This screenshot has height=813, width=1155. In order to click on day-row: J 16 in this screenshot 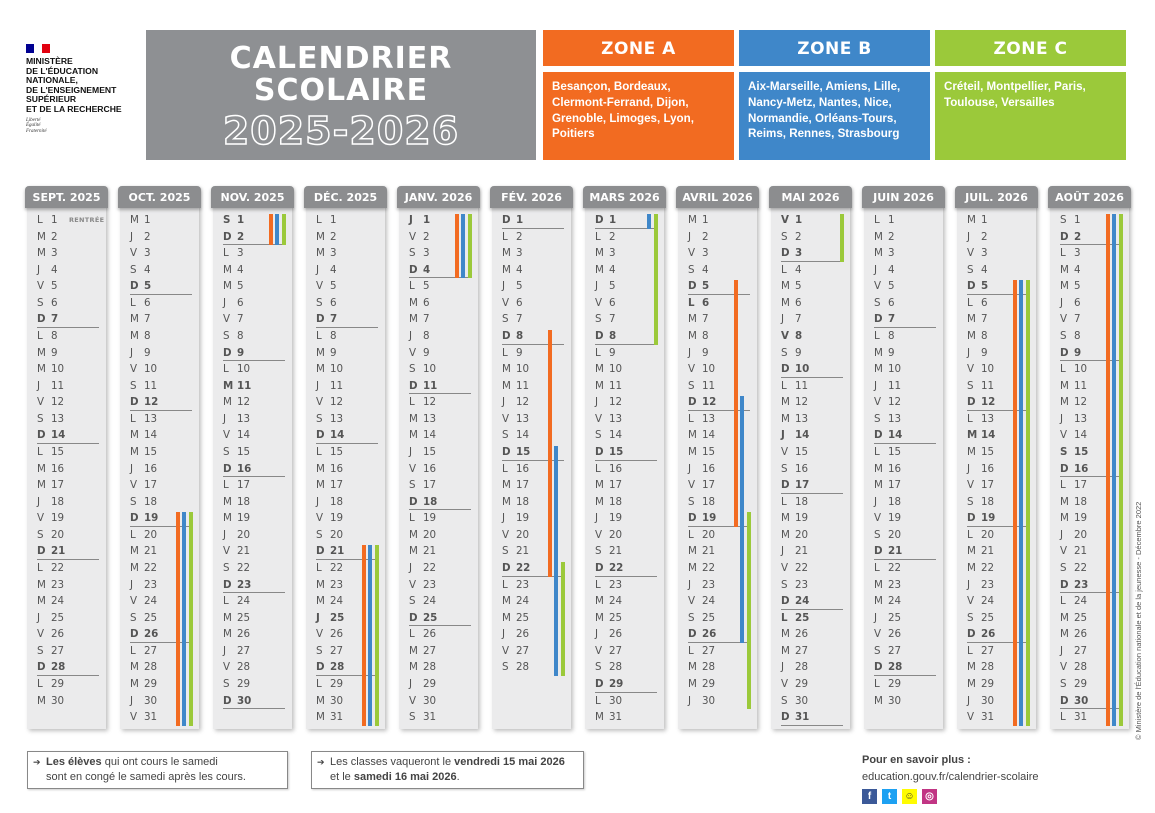, I will do `click(998, 469)`.